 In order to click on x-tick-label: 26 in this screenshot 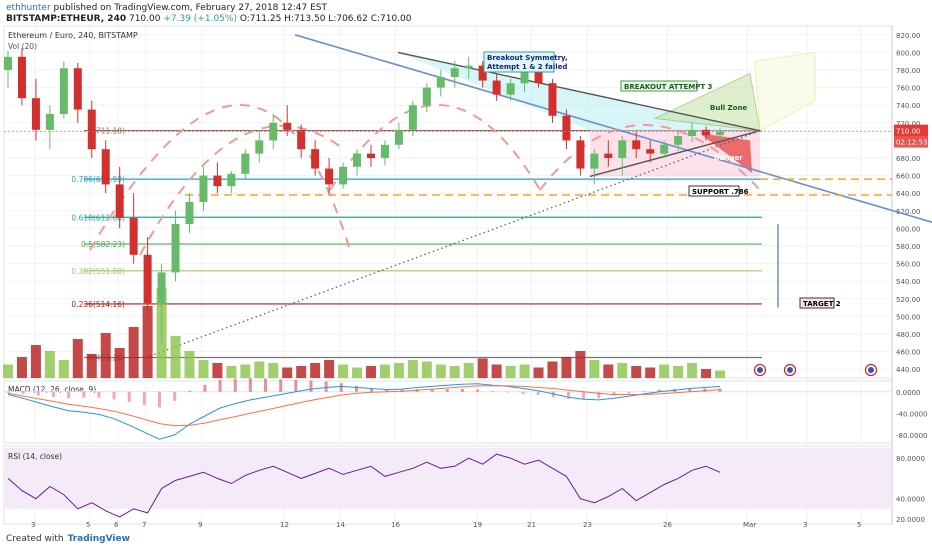, I will do `click(667, 525)`.